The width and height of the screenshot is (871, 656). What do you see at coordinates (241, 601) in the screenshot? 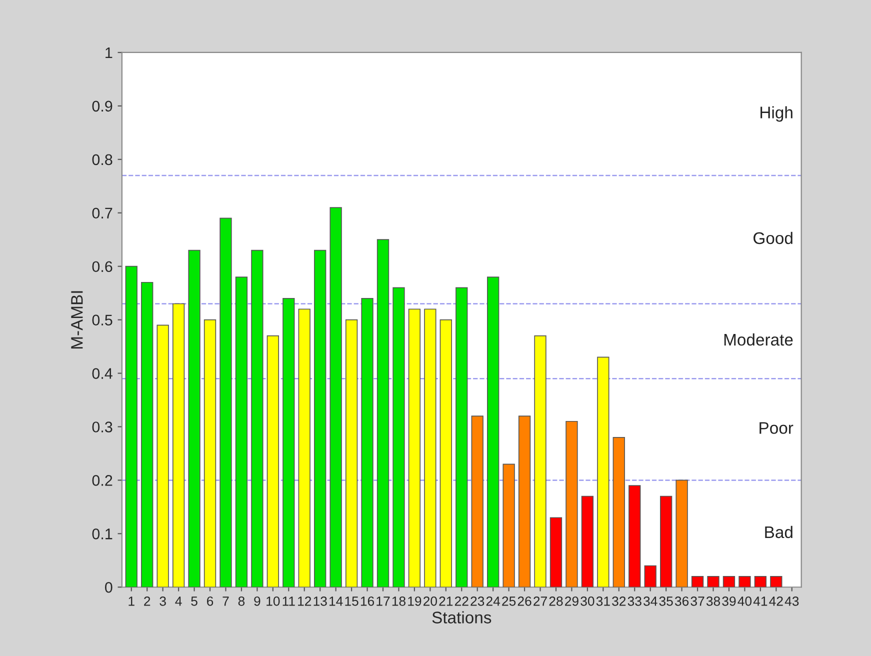
I see `x-tick-label: 8` at bounding box center [241, 601].